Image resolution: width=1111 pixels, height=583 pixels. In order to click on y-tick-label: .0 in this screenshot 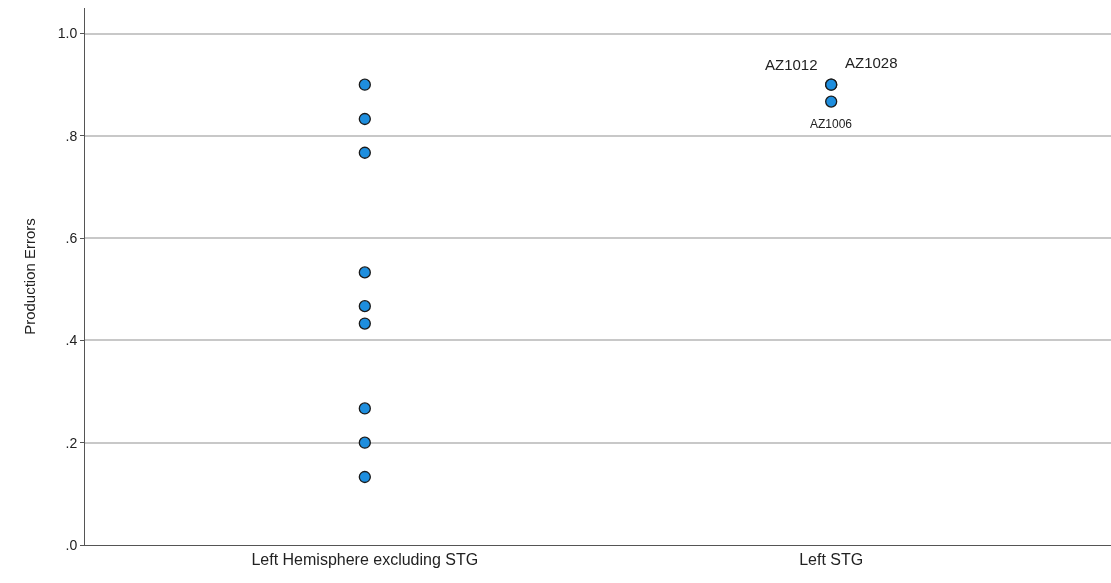, I will do `click(71, 544)`.